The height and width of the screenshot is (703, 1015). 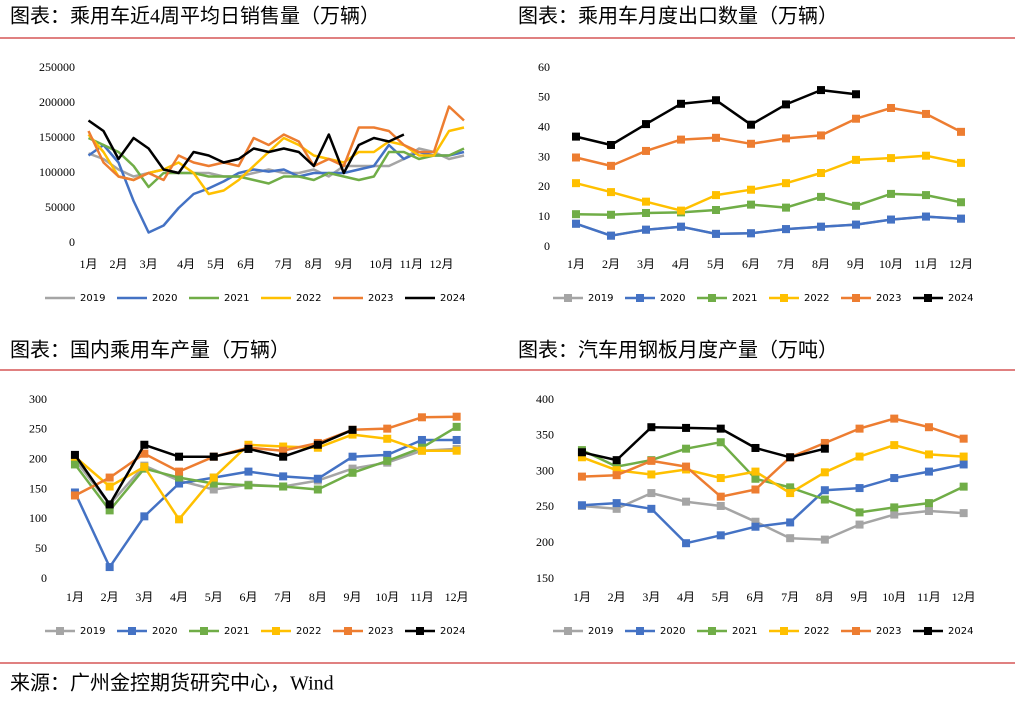 I want to click on x-tick-label: 3月, so click(x=144, y=597).